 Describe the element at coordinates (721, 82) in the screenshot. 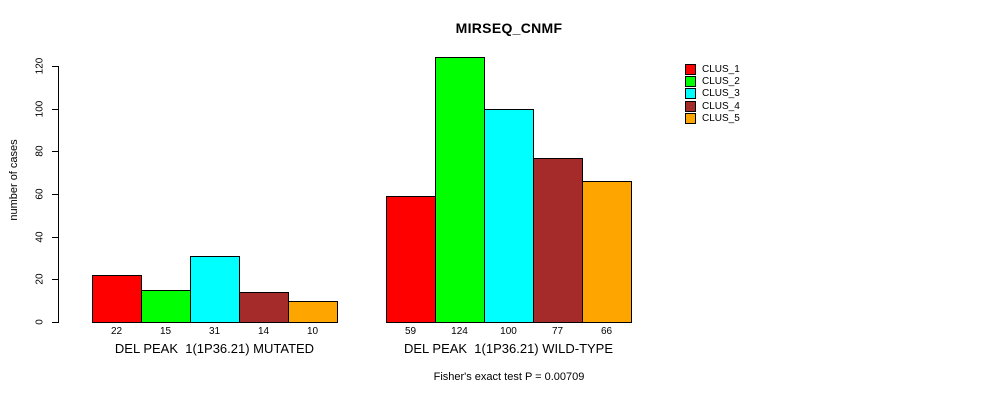

I see `legend-label: CLUS_2` at that location.